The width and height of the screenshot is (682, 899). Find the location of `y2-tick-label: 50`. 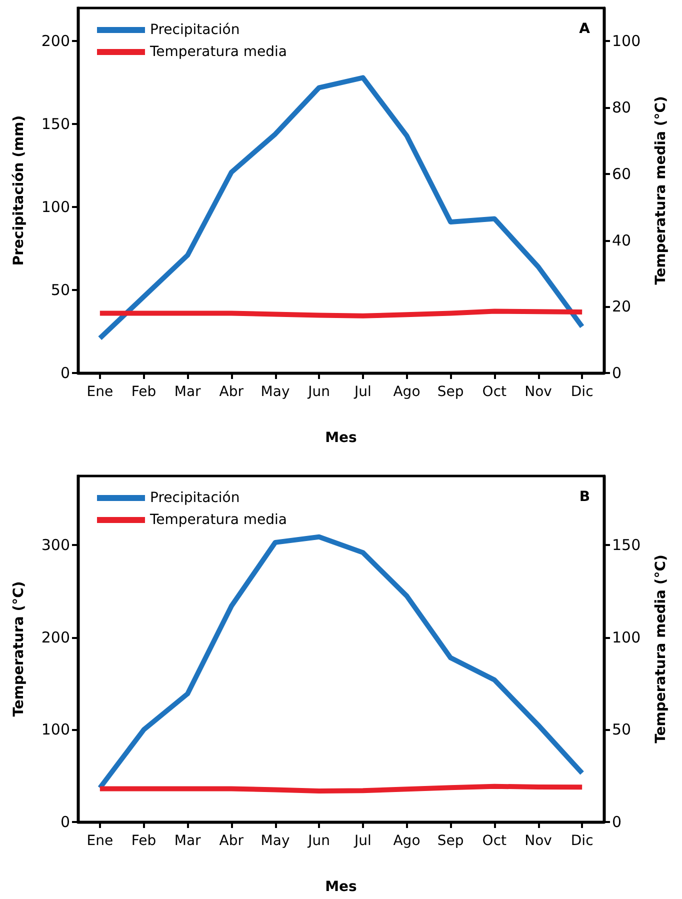

y2-tick-label: 50 is located at coordinates (622, 729).